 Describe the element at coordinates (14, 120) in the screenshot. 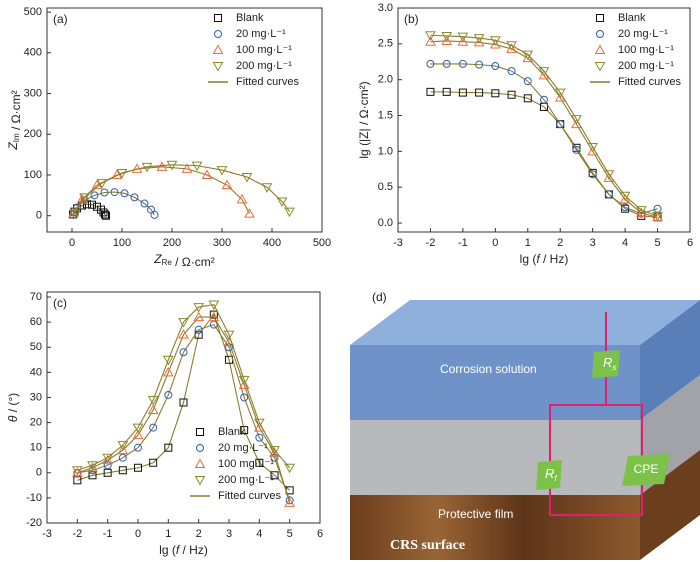

I see `axis-label: ZIm / Ω·cm²` at that location.